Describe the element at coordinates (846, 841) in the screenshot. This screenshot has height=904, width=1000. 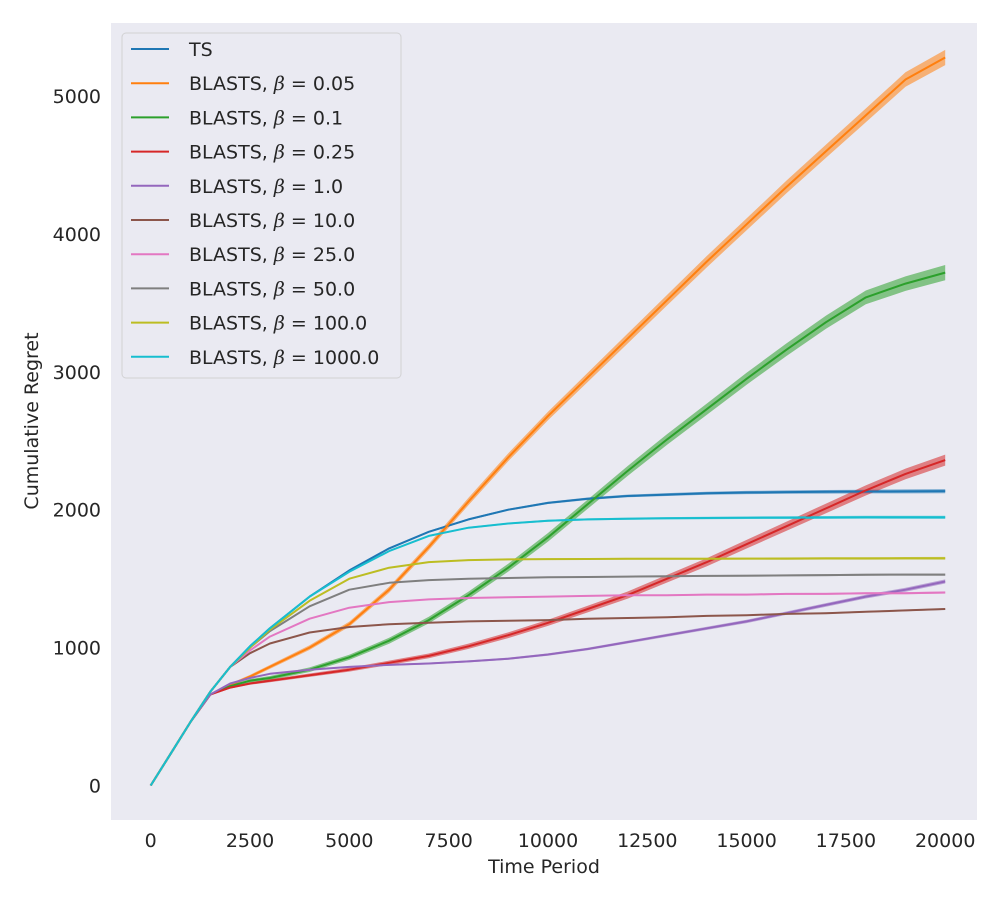
I see `x-tick-label-7: 17500` at that location.